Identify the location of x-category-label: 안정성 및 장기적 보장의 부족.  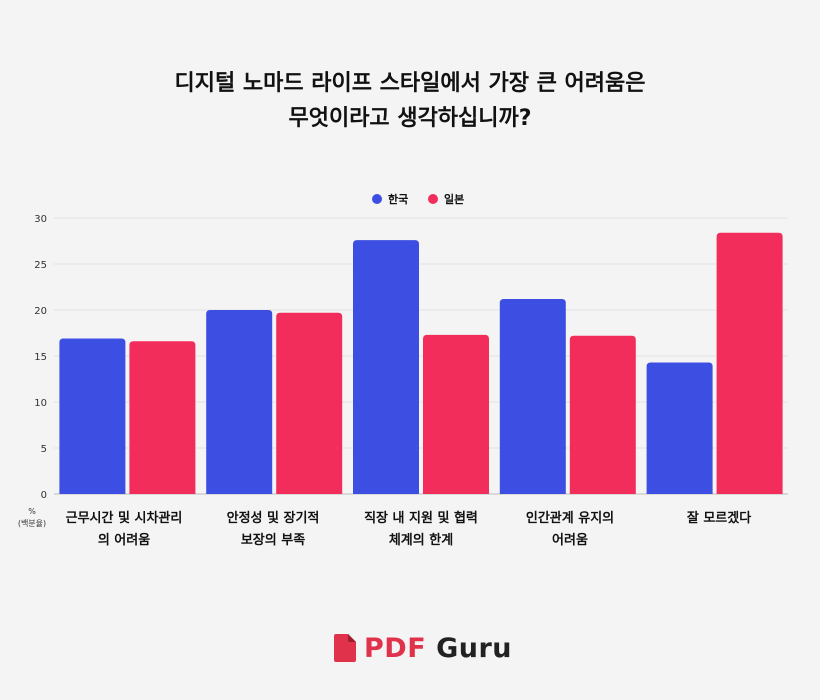
(273, 530).